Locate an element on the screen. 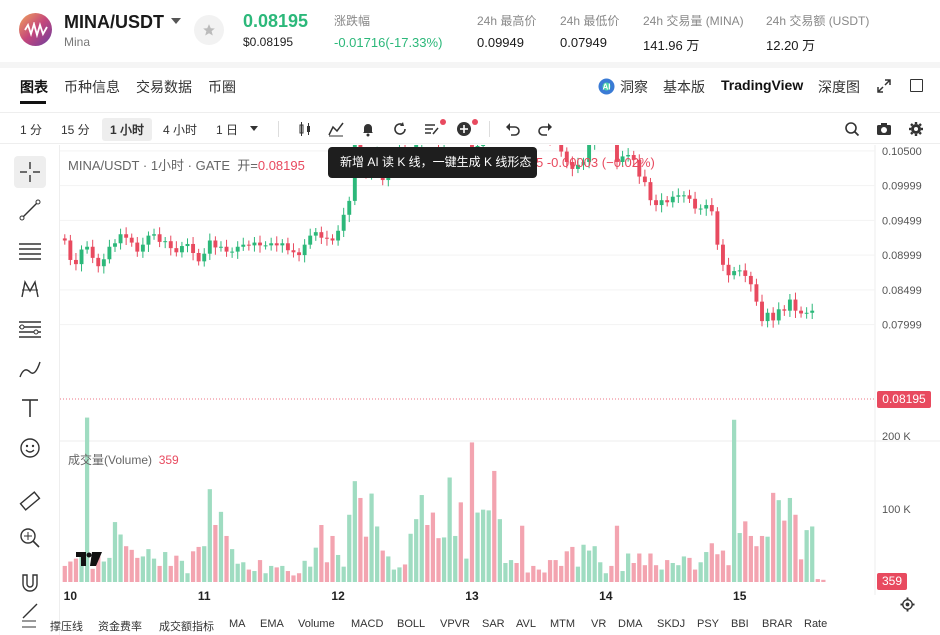 The height and width of the screenshot is (635, 940). volume-tick-label: 100 K is located at coordinates (896, 510).